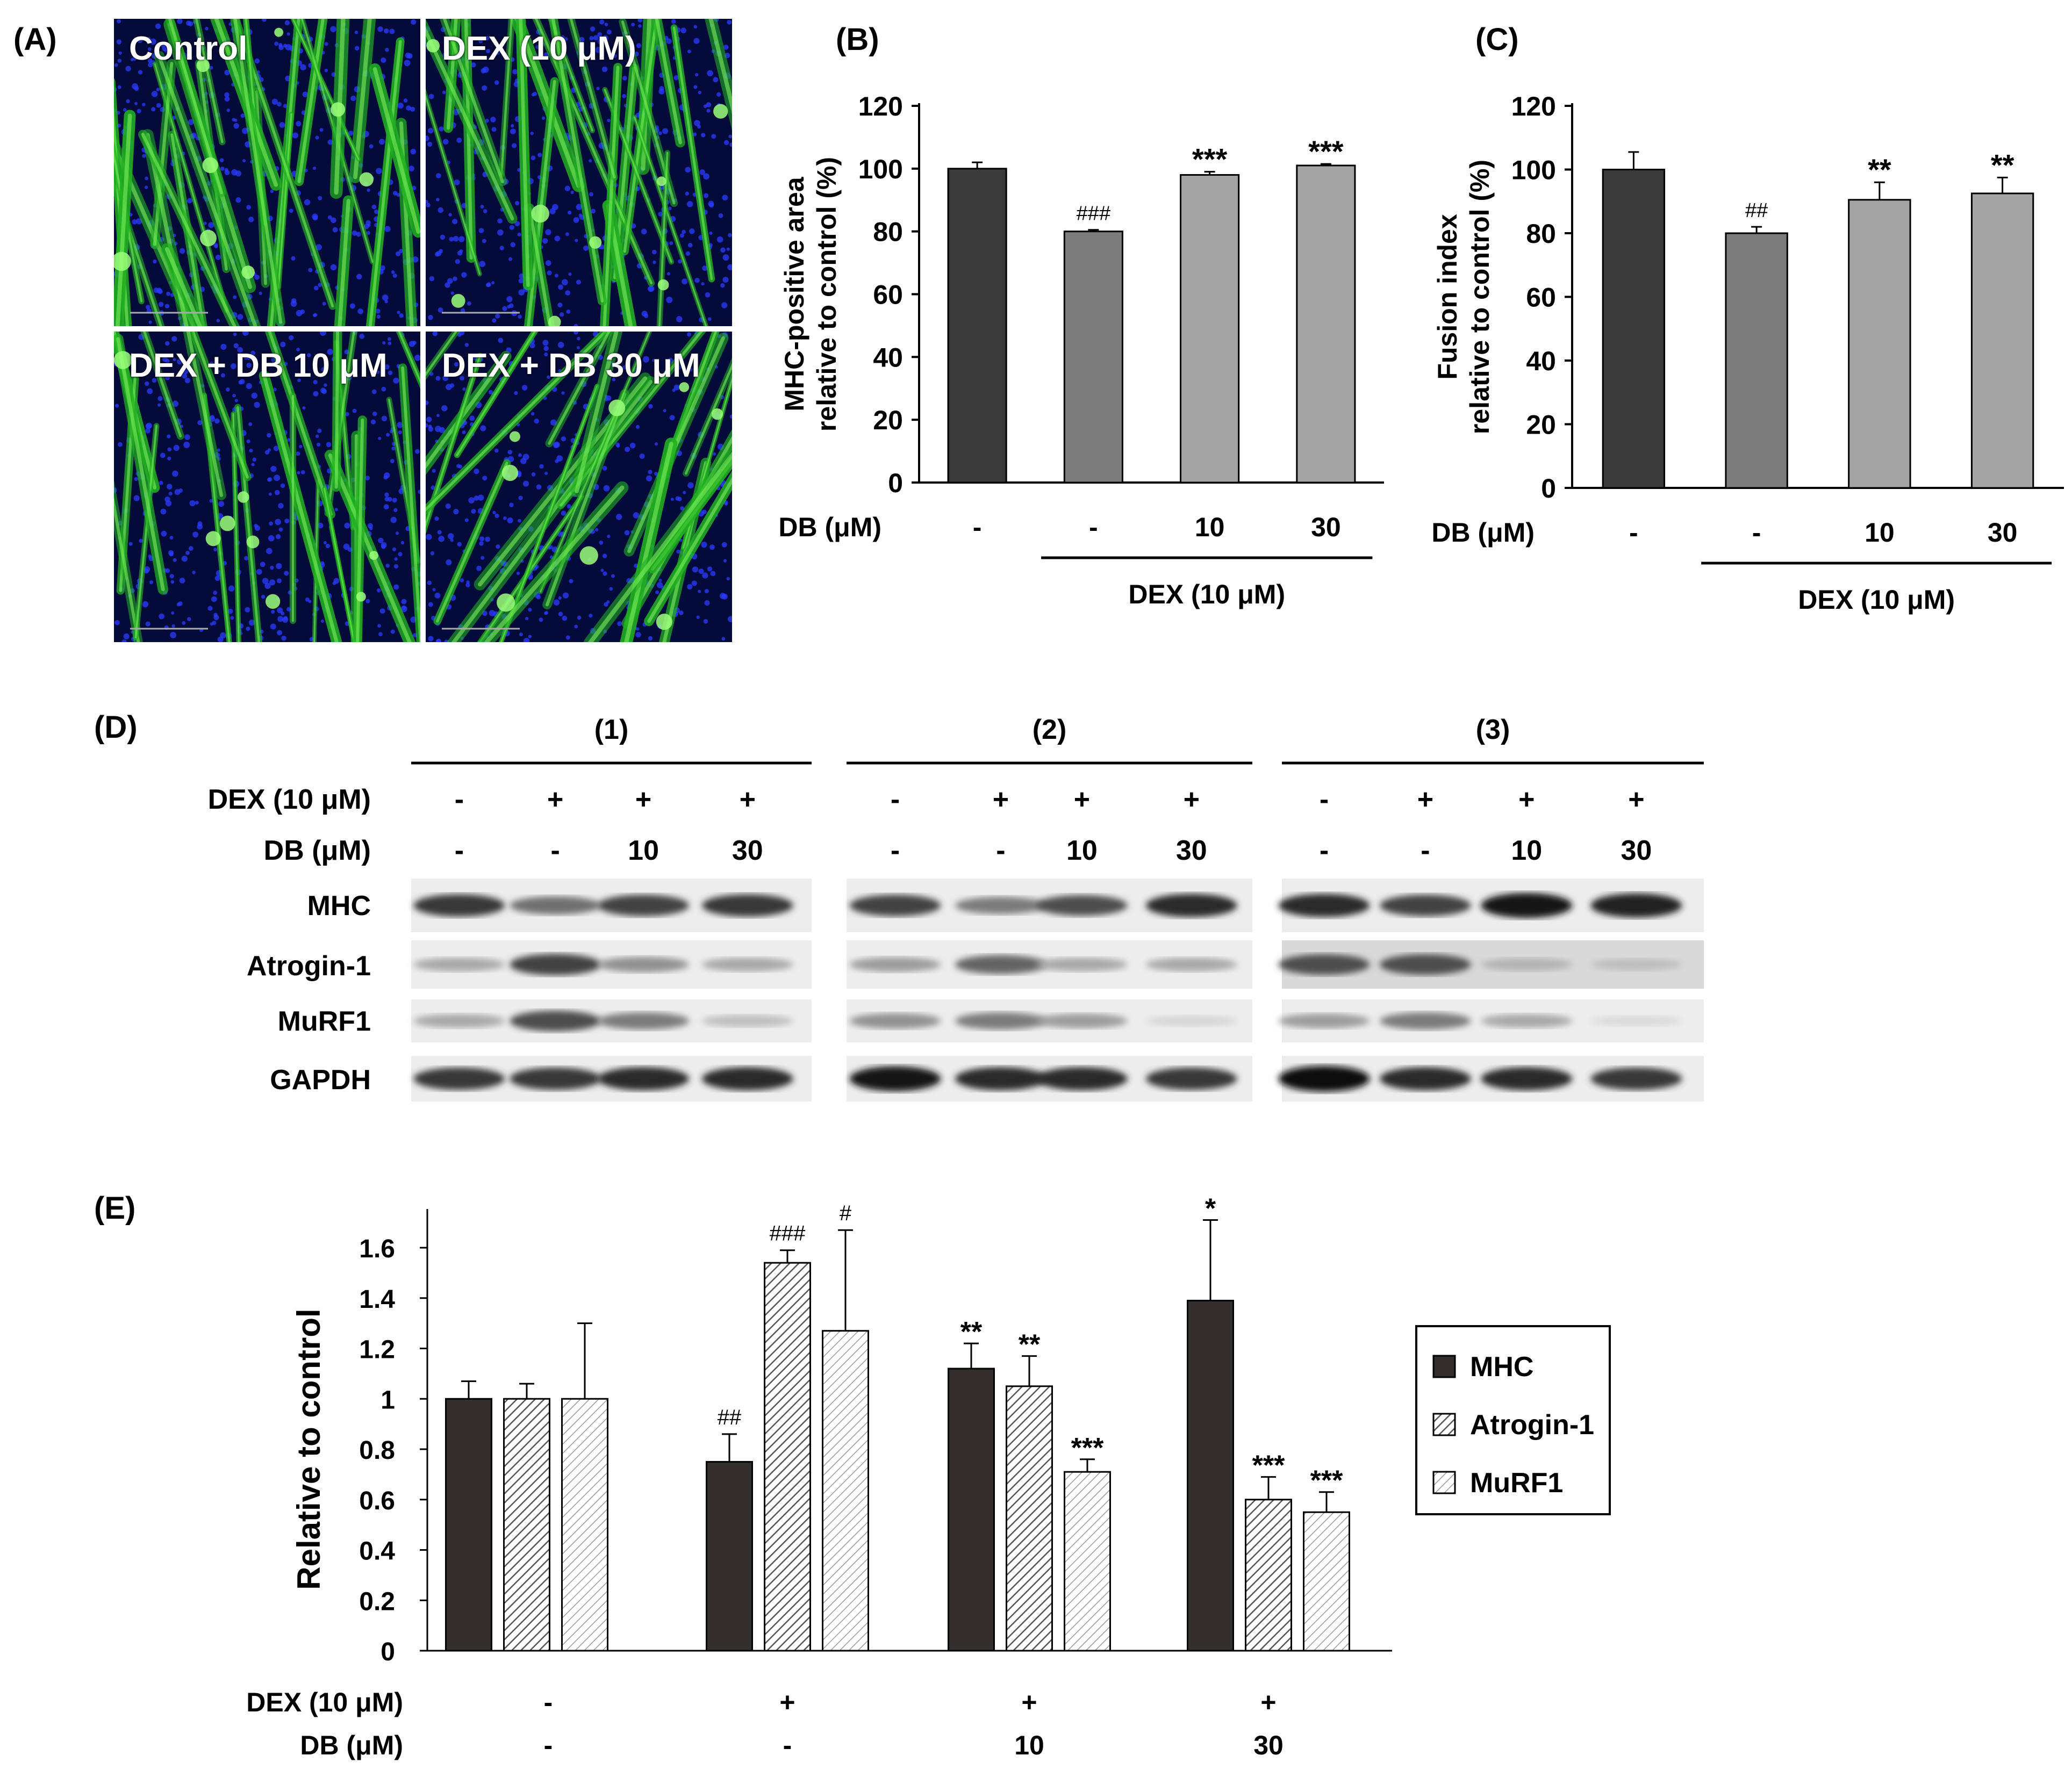 The height and width of the screenshot is (1770, 2072). Describe the element at coordinates (548, 1702) in the screenshot. I see `condition-value: -` at that location.